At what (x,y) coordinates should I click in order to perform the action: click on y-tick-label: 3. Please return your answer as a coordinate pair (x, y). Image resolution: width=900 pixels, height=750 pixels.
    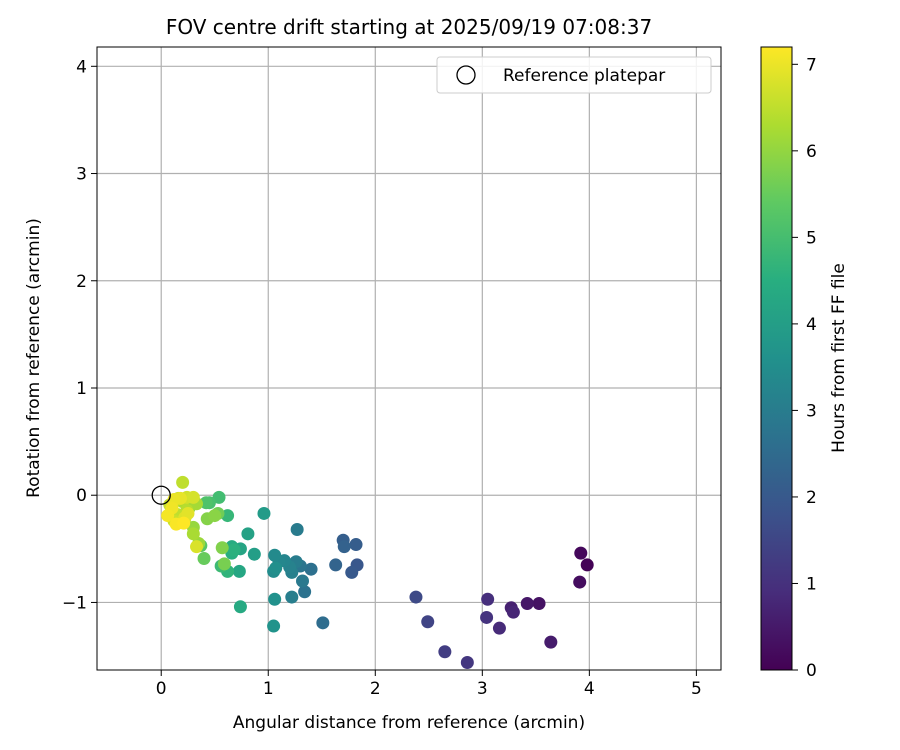
    Looking at the image, I should click on (81, 175).